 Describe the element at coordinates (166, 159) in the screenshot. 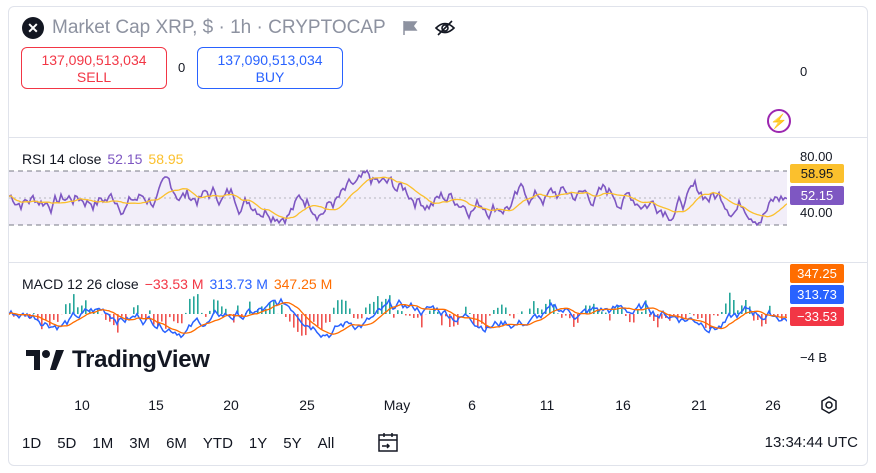

I see `rsi-ma-value: 58.95` at that location.